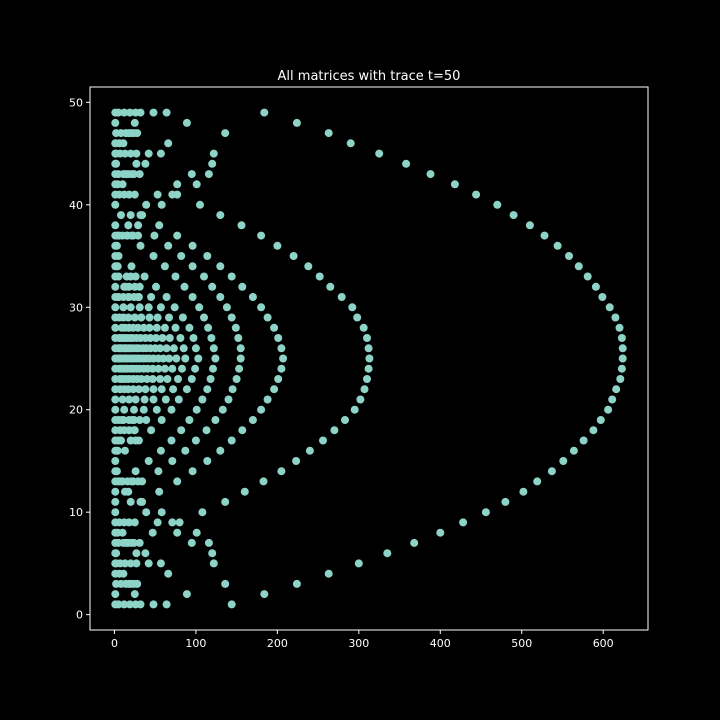 This screenshot has width=720, height=720. I want to click on x-tick-label: 200, so click(277, 643).